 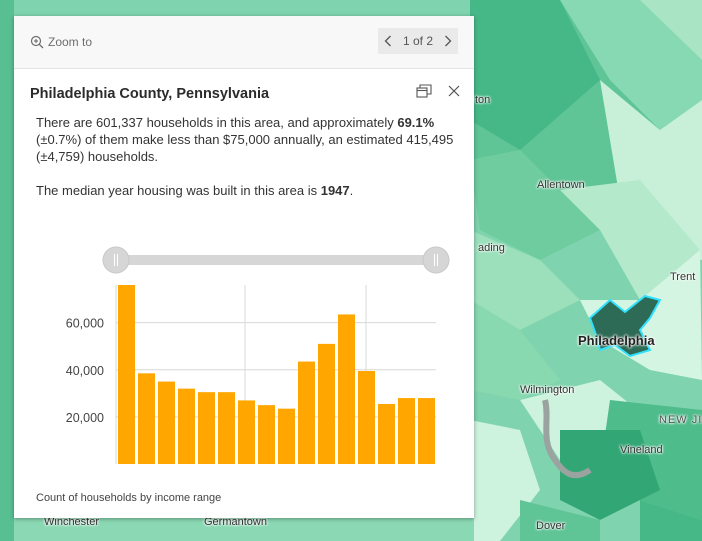 I want to click on map-label: NEW JI, so click(x=680, y=420).